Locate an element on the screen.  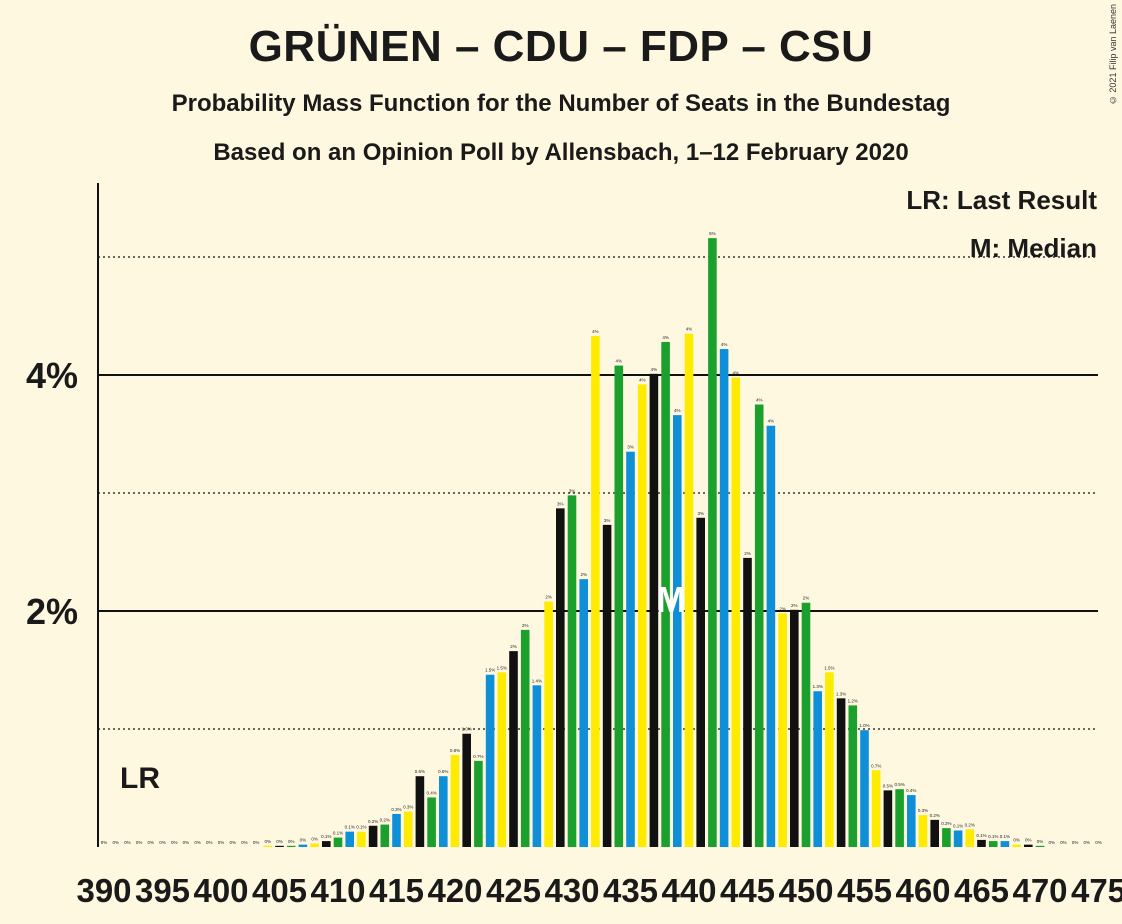
bar-label-432: 4% is located at coordinates (595, 331).